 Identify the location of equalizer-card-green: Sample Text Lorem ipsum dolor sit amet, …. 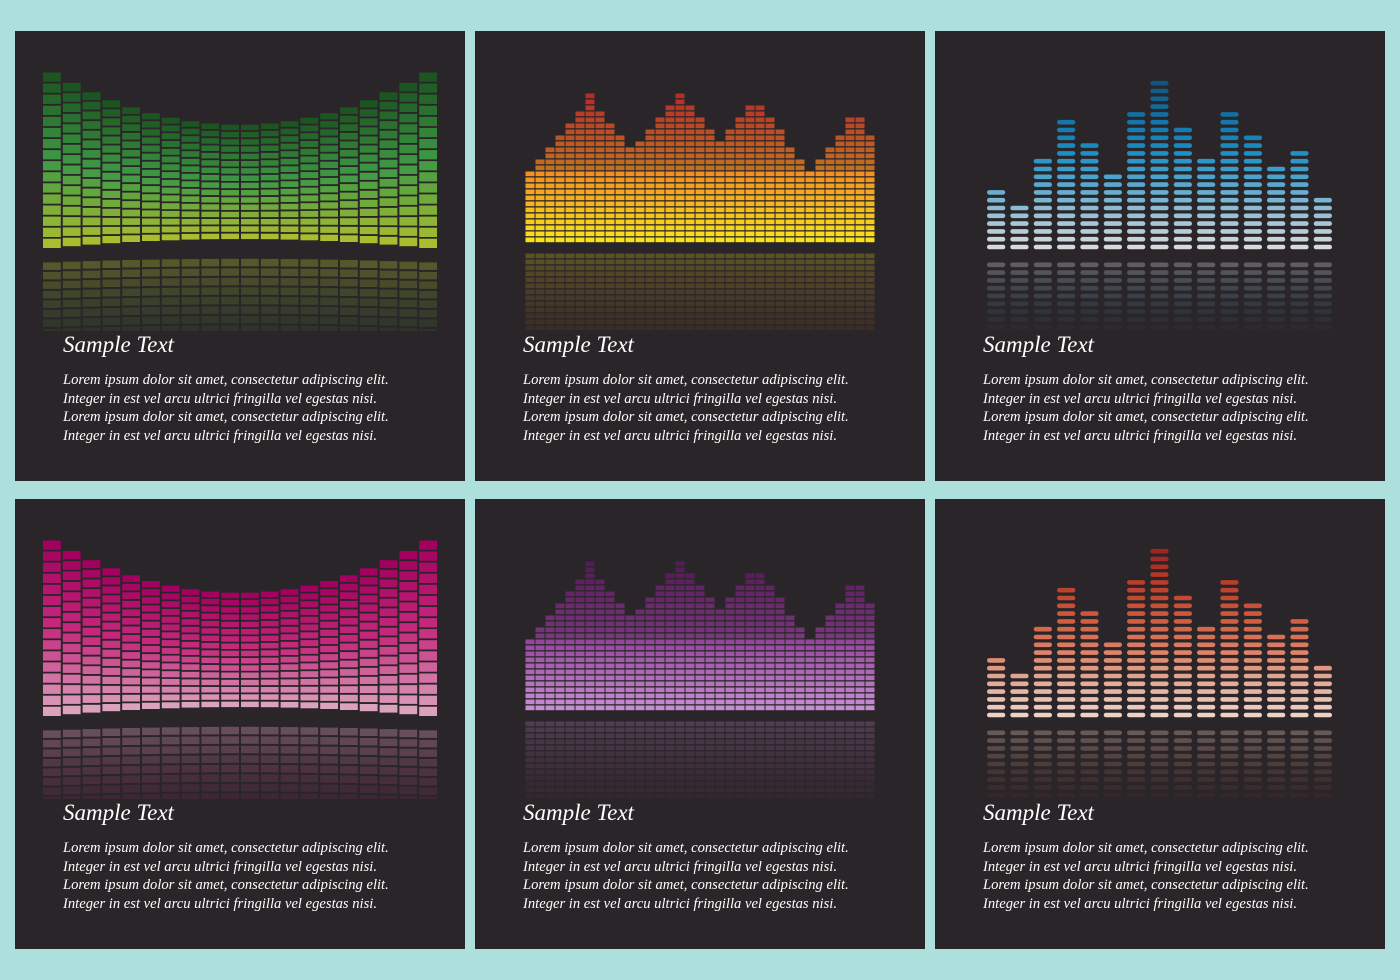
(240, 256).